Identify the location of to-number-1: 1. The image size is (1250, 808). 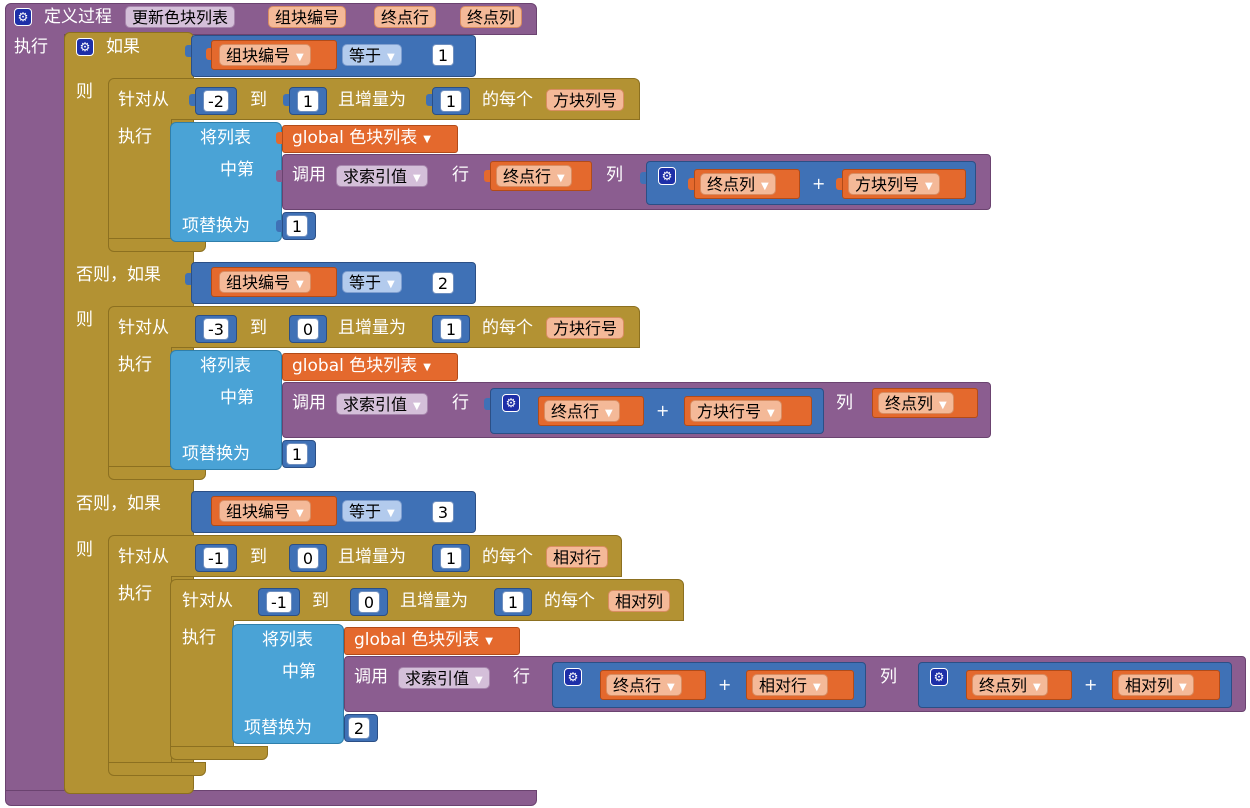
(308, 101).